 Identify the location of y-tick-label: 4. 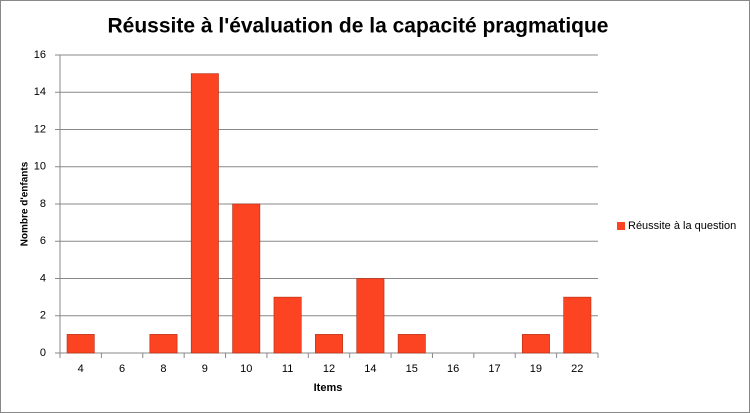
(43, 278).